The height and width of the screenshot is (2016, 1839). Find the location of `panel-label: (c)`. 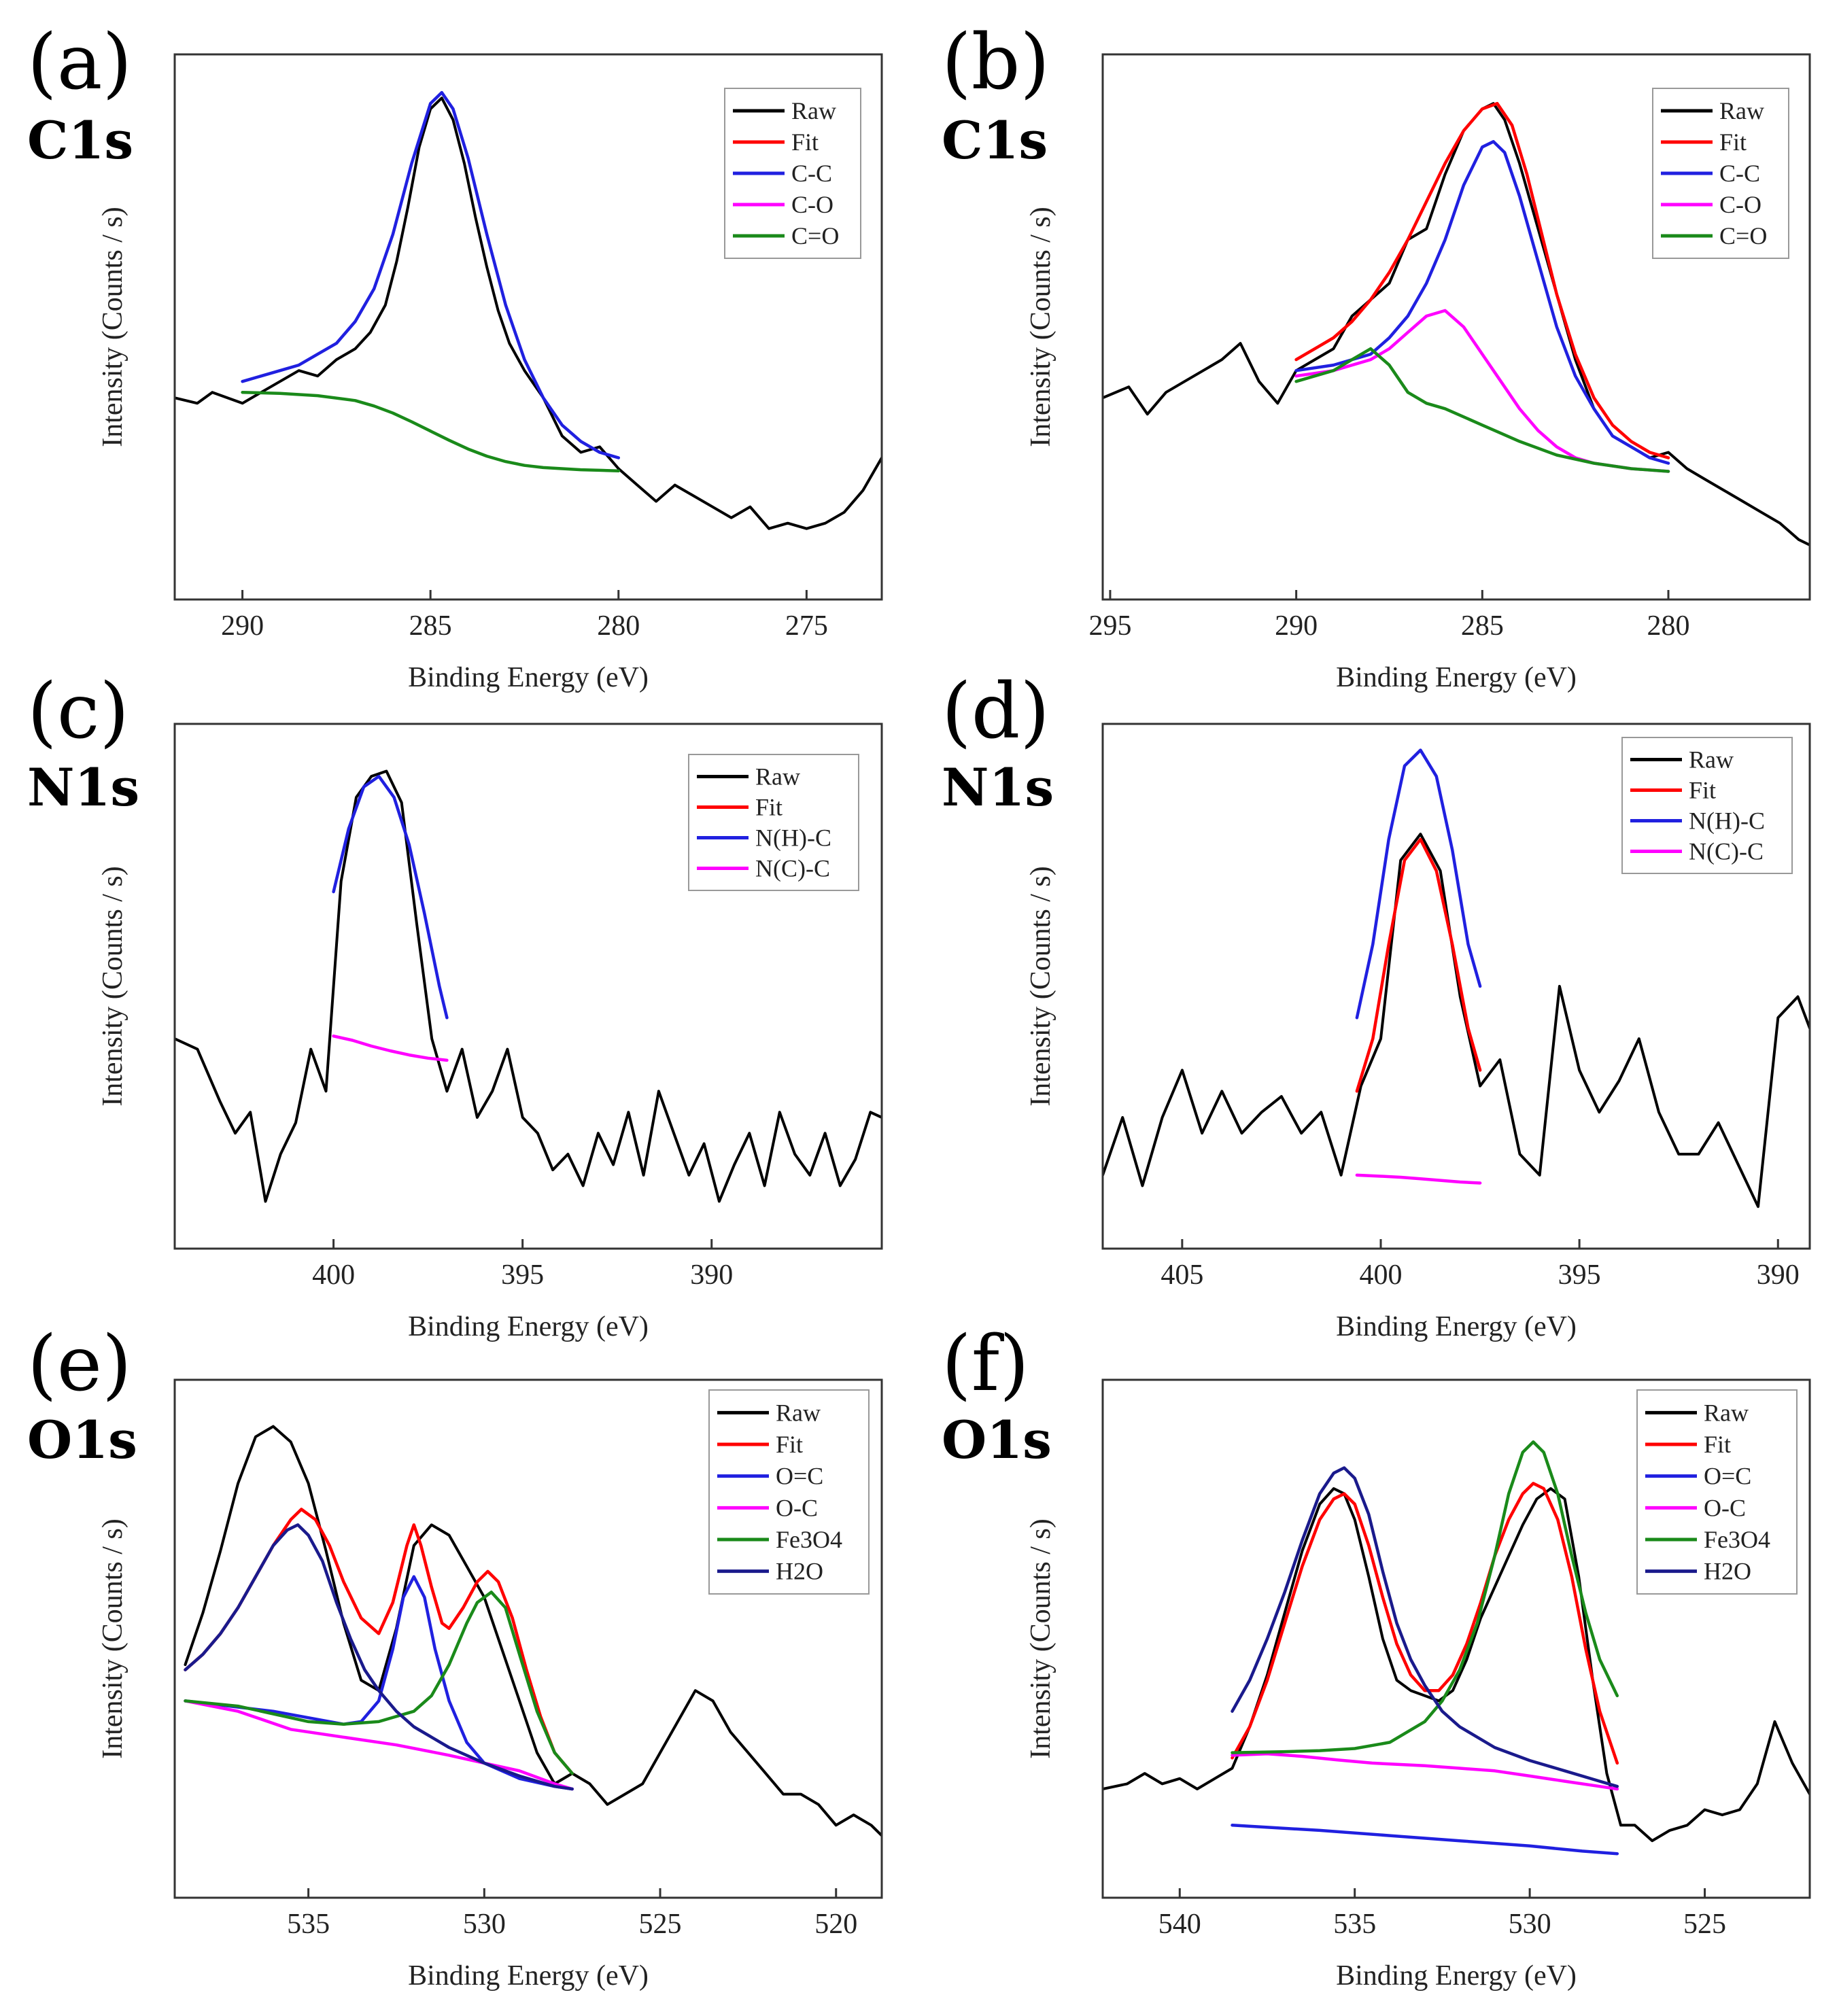

panel-label: (c) is located at coordinates (78, 711).